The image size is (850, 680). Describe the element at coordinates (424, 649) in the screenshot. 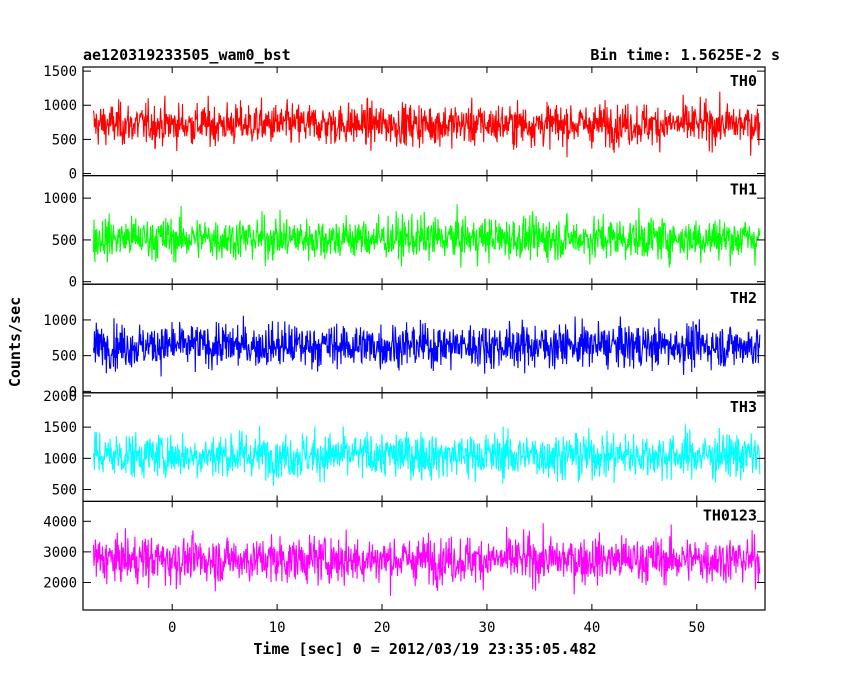

I see `x-axis-label: Time [sec] 0 = 2012/03/19 23:35:05.482` at that location.